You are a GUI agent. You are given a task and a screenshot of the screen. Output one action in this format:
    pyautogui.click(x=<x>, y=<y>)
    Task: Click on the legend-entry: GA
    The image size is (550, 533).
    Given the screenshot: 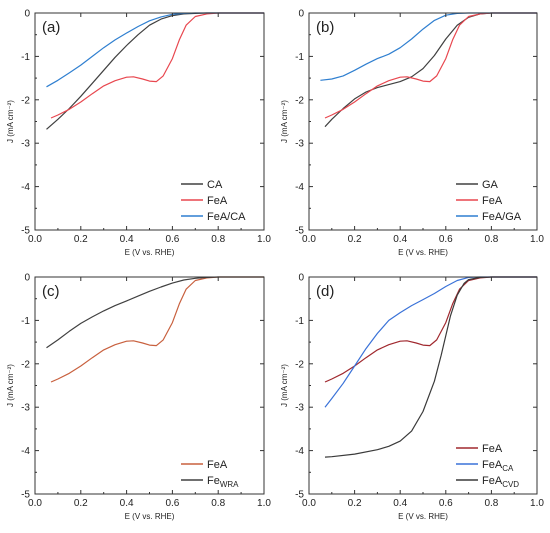 What is the action you would take?
    pyautogui.click(x=490, y=185)
    